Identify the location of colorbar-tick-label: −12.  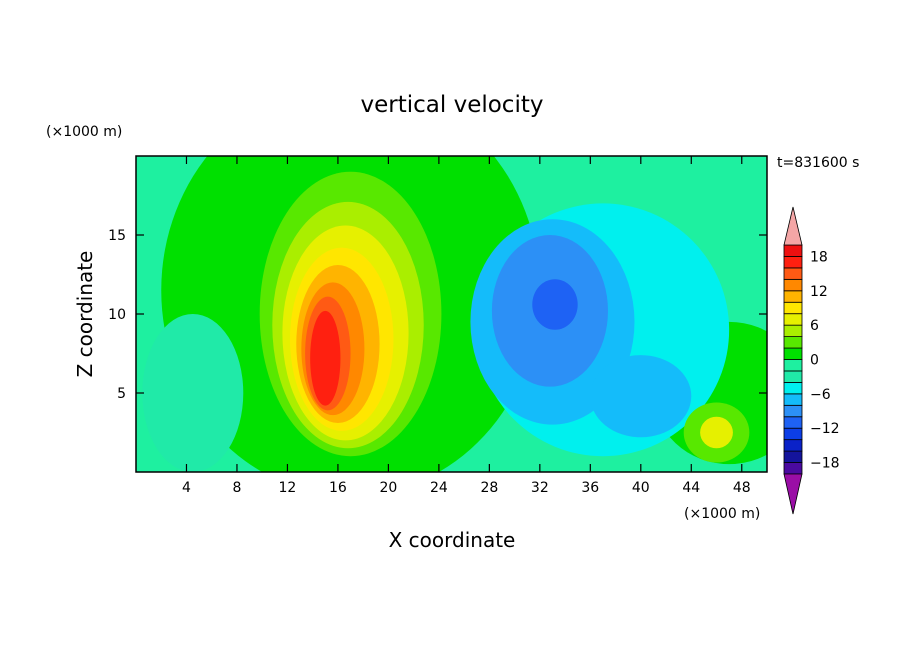
(825, 429).